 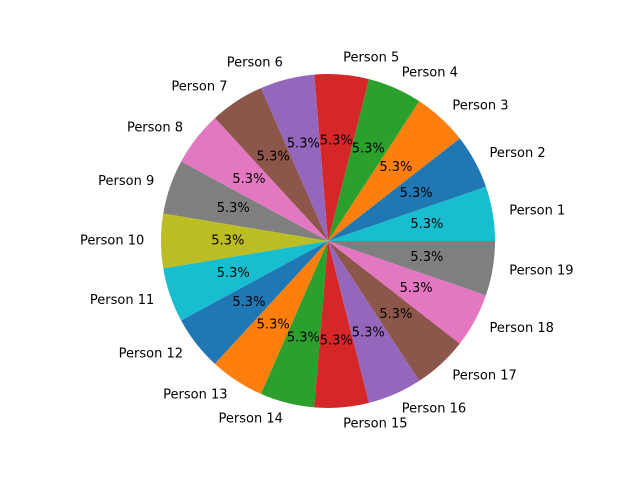 What do you see at coordinates (430, 72) in the screenshot?
I see `slice-label: Person 4` at bounding box center [430, 72].